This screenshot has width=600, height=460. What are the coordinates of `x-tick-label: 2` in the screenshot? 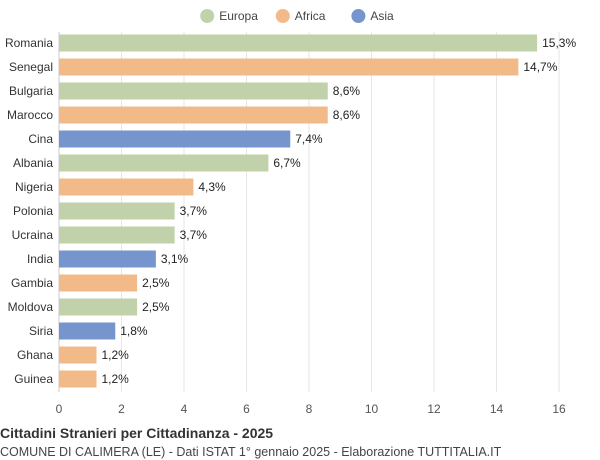 It's located at (121, 409).